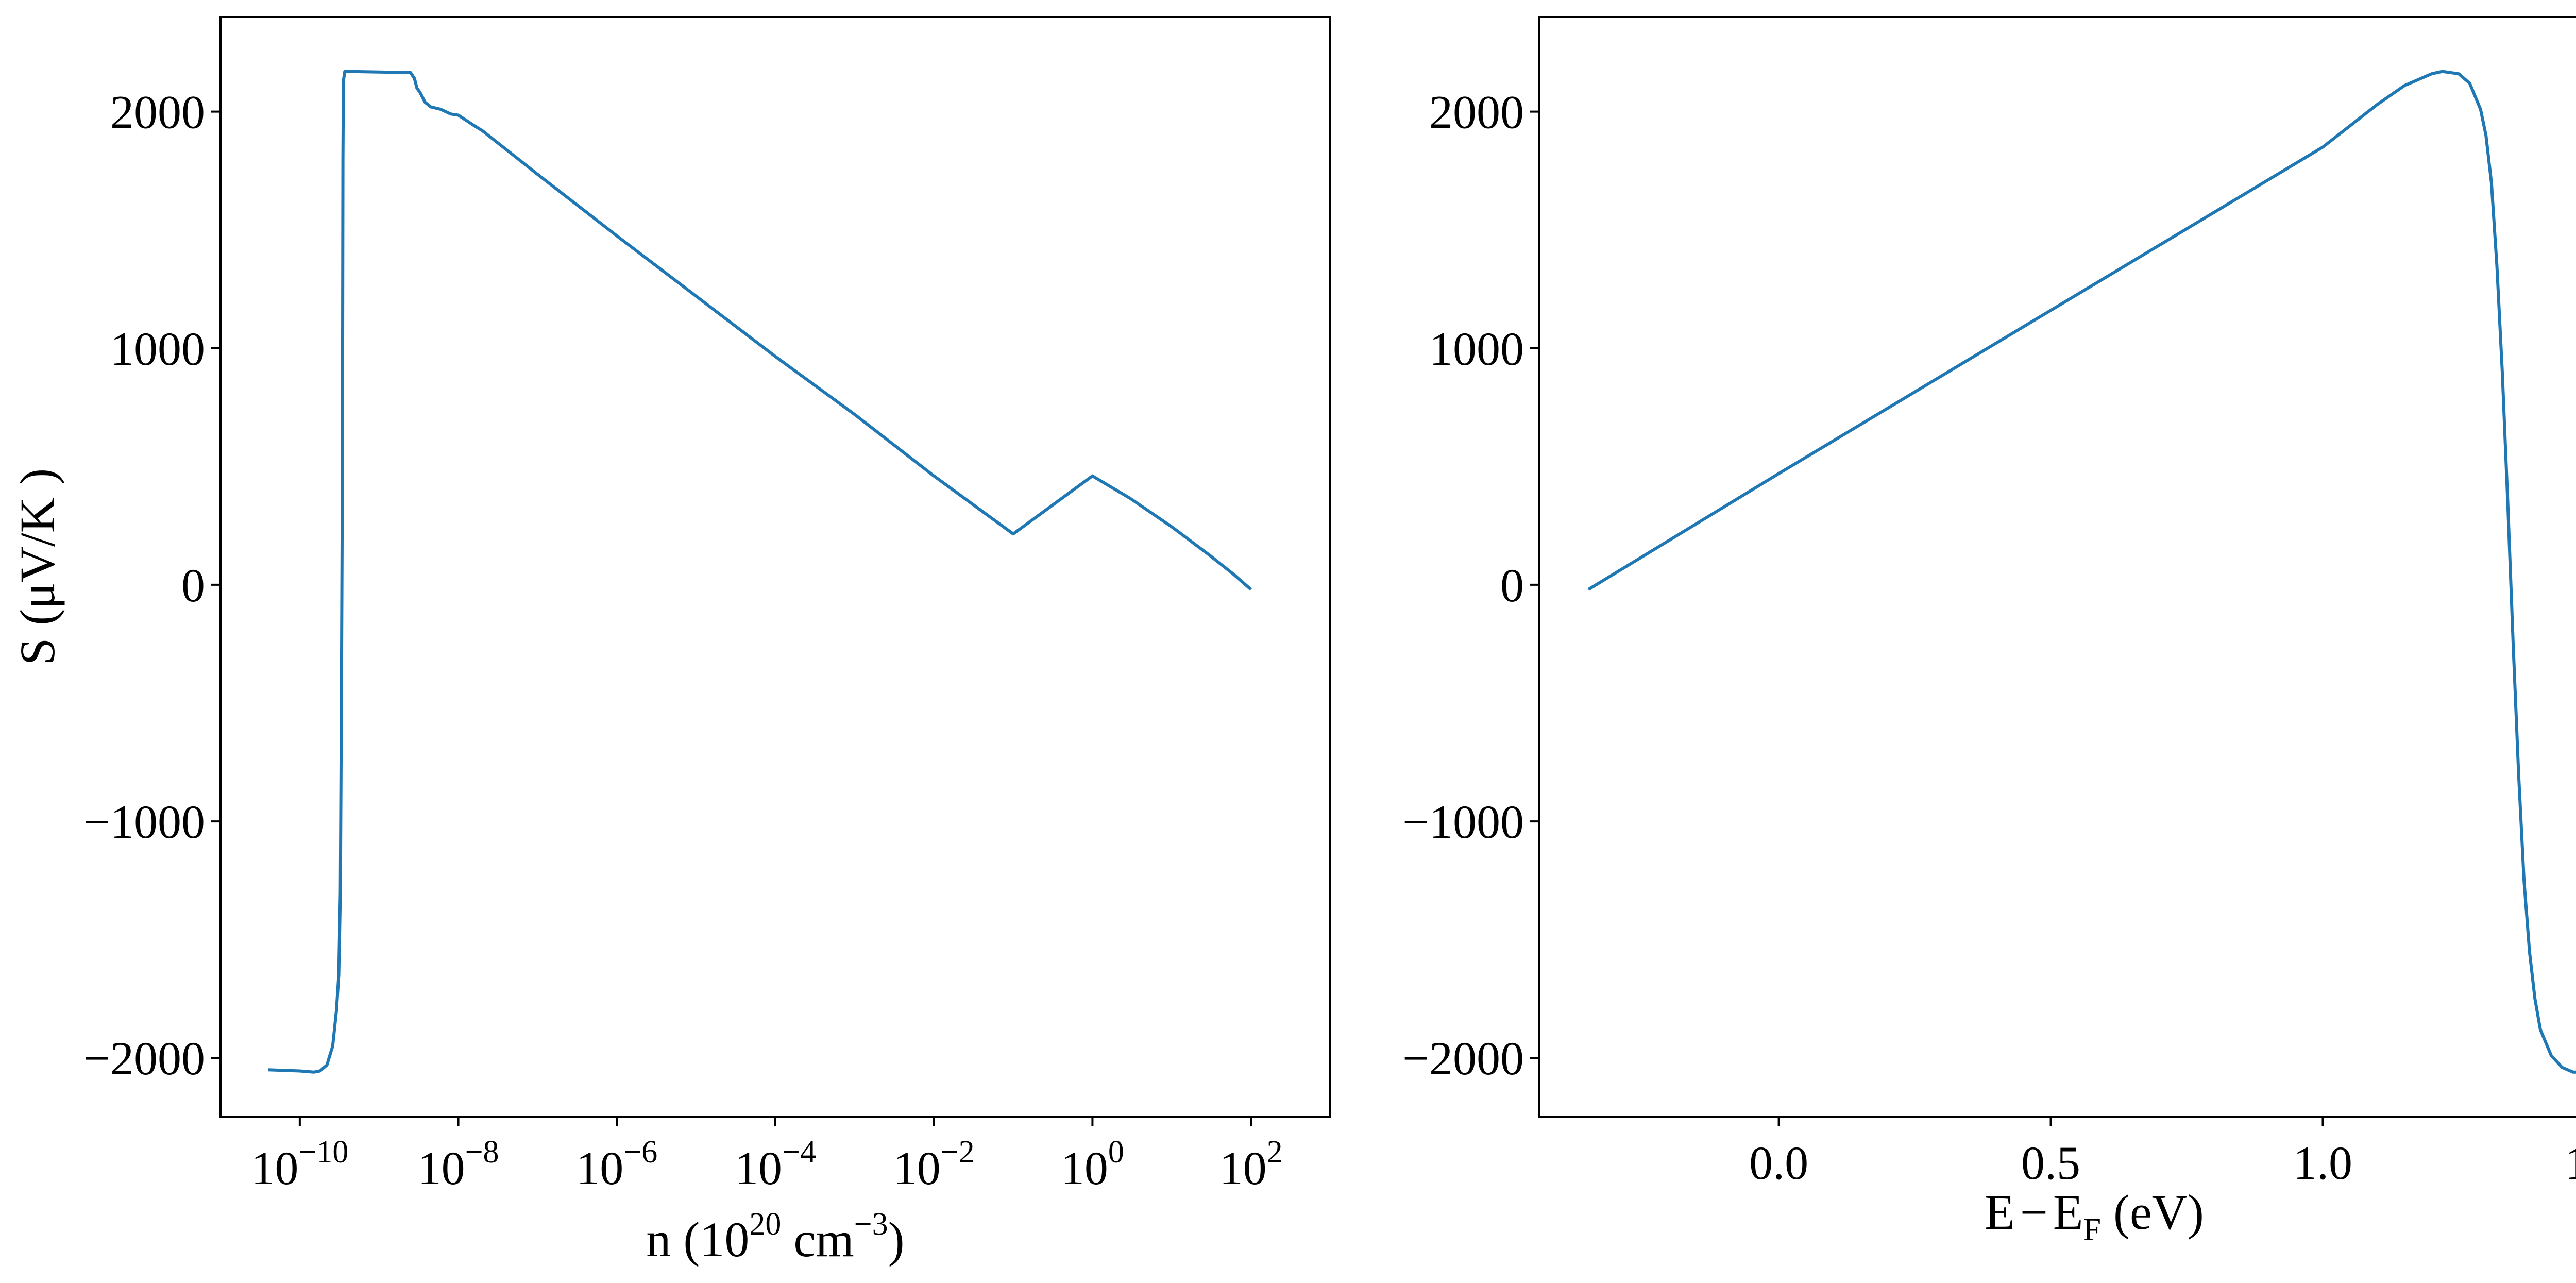 The image size is (2576, 1283). Describe the element at coordinates (157, 112) in the screenshot. I see `left-y-tick-label: 2000` at that location.